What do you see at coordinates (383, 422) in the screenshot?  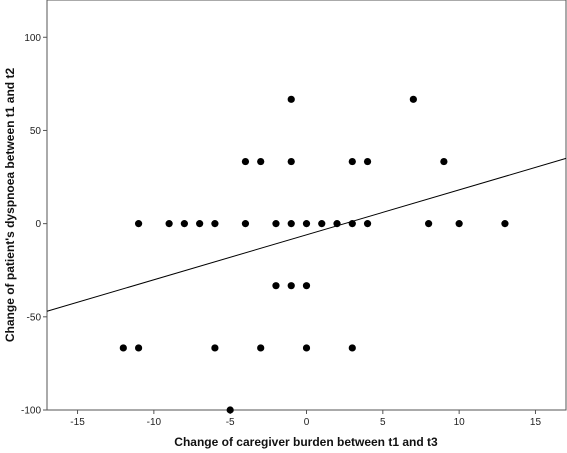 I see `x-tick-label: 5` at bounding box center [383, 422].